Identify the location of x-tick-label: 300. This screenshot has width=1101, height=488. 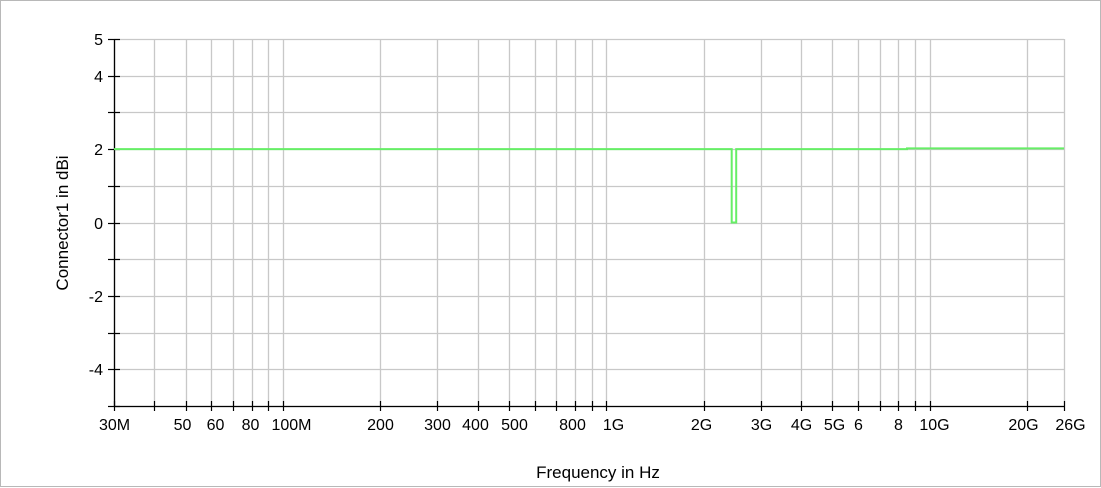
(437, 425).